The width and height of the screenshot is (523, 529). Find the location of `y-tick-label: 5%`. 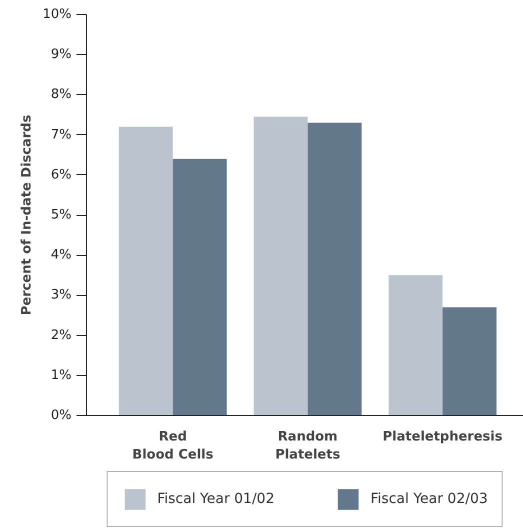

y-tick-label: 5% is located at coordinates (61, 215).